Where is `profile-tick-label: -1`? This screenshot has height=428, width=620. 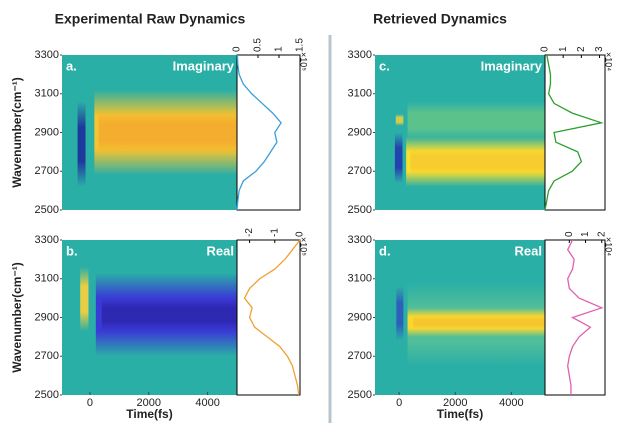
profile-tick-label: -1 is located at coordinates (274, 232).